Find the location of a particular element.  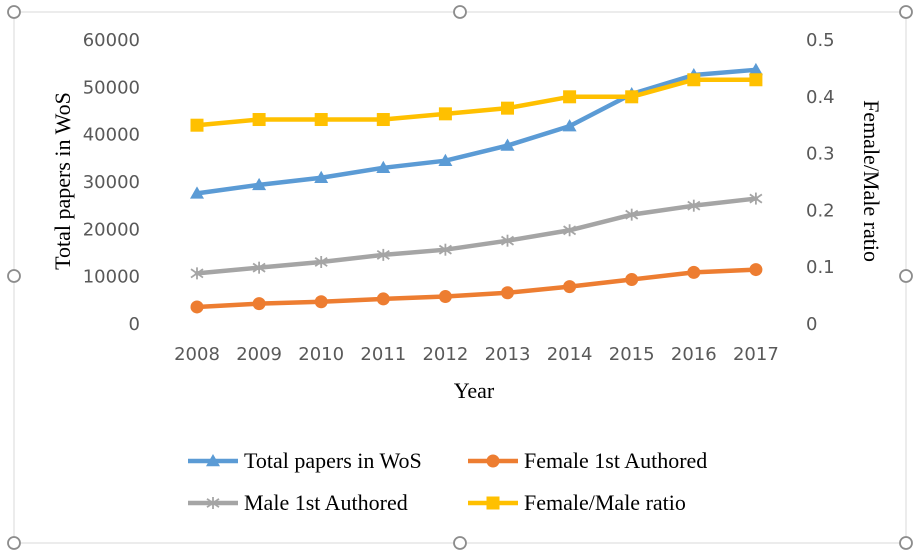

y2-tick-label: 0.4 is located at coordinates (820, 97).